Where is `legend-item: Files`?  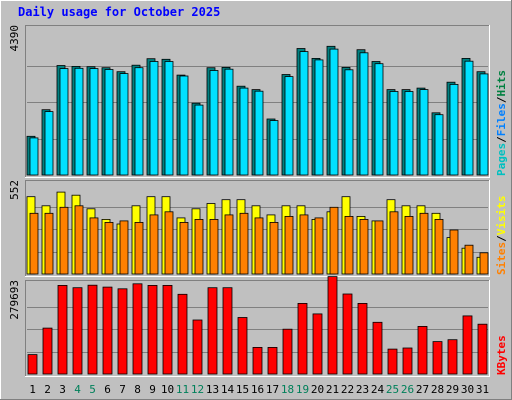
legend-item: Files is located at coordinates (501, 119).